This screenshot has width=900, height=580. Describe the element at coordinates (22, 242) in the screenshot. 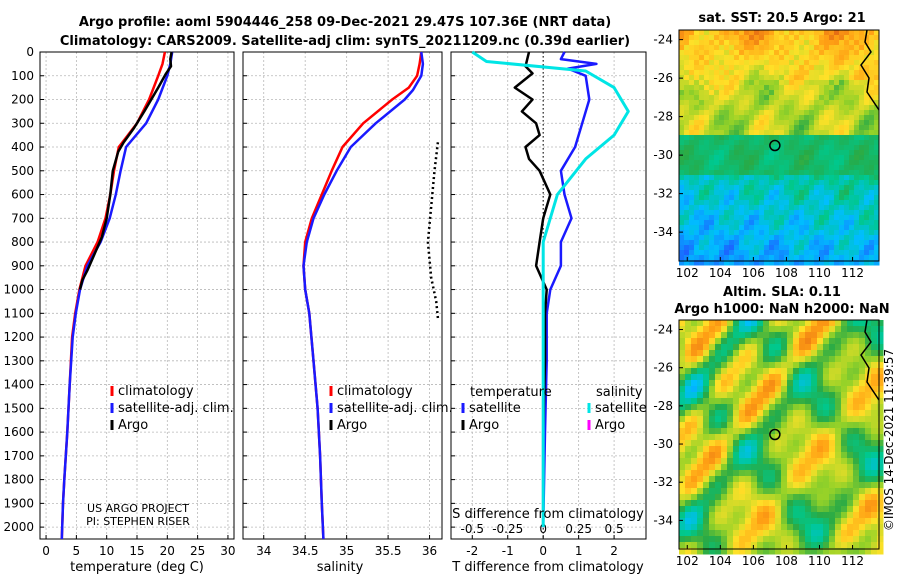

I see `y-tick-label: 800` at that location.